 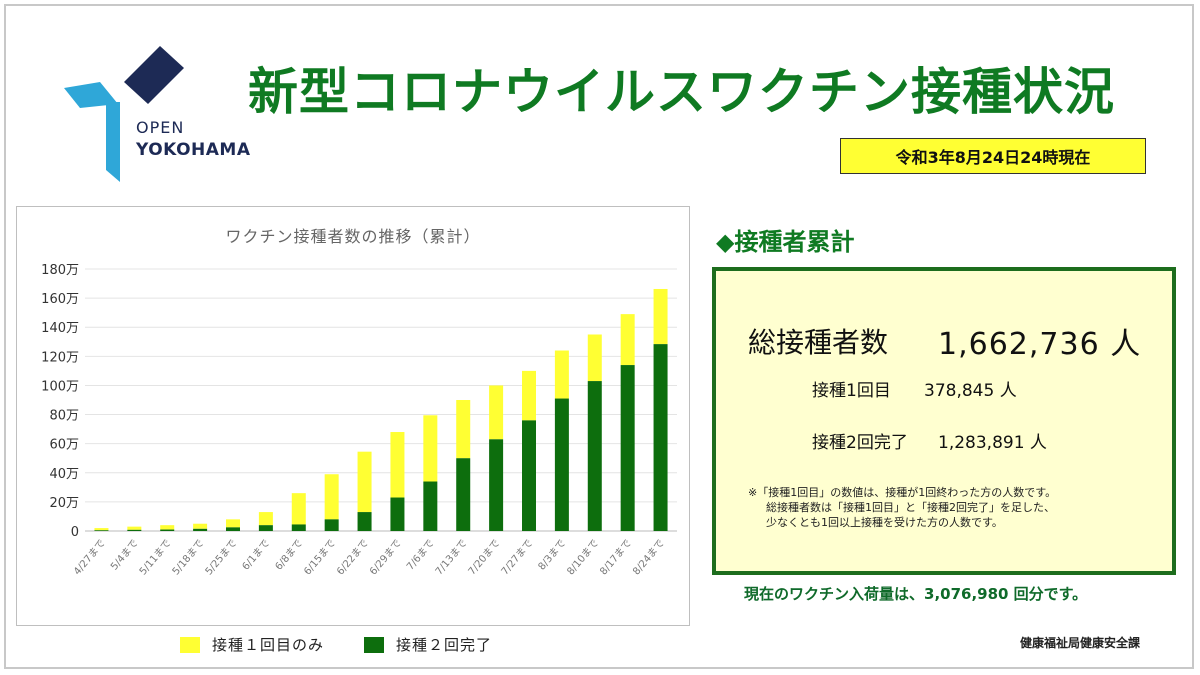 What do you see at coordinates (221, 557) in the screenshot?
I see `x-tick-label: 5/25まで` at bounding box center [221, 557].